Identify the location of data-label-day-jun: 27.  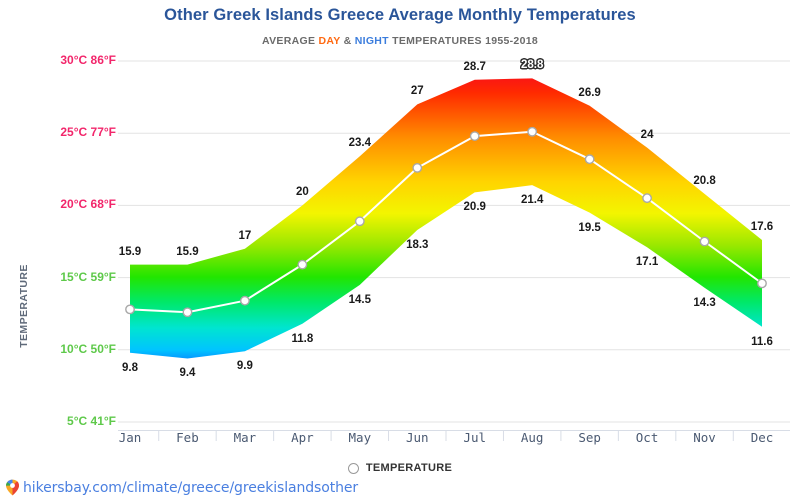
(417, 91).